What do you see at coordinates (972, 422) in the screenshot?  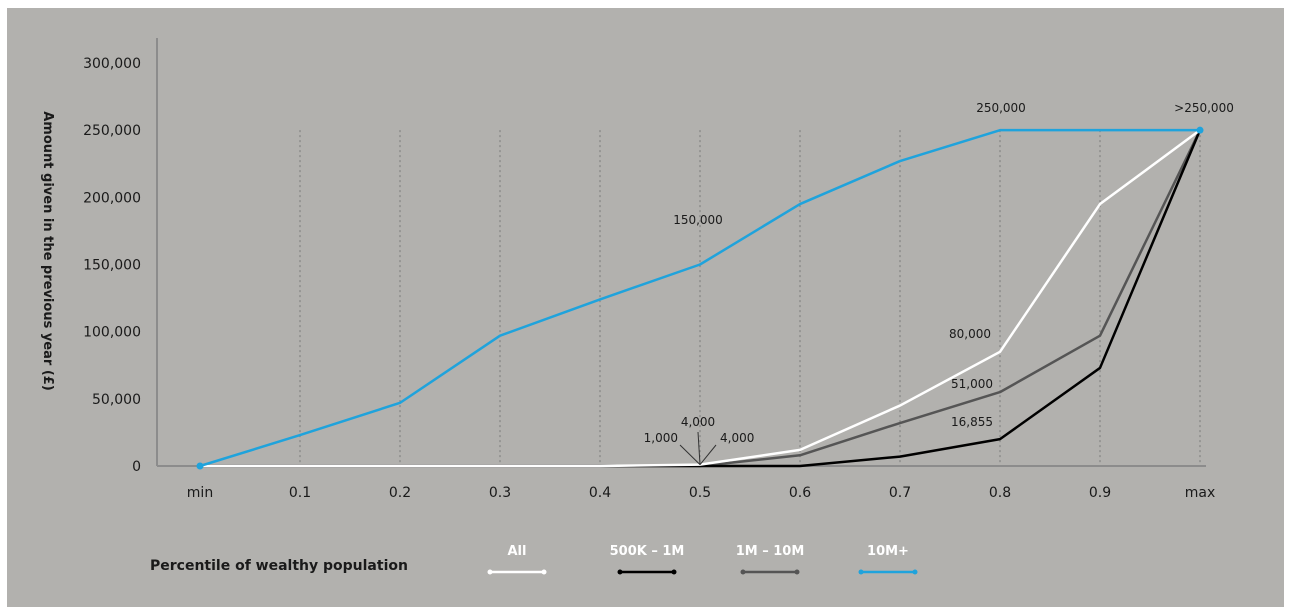 I see `data-label: 16,855` at bounding box center [972, 422].